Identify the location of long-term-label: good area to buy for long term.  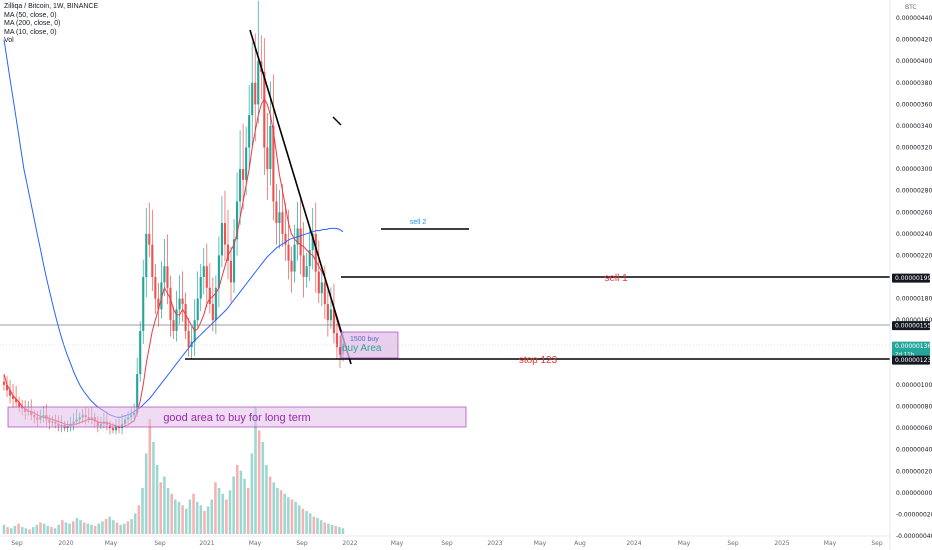
(236, 418).